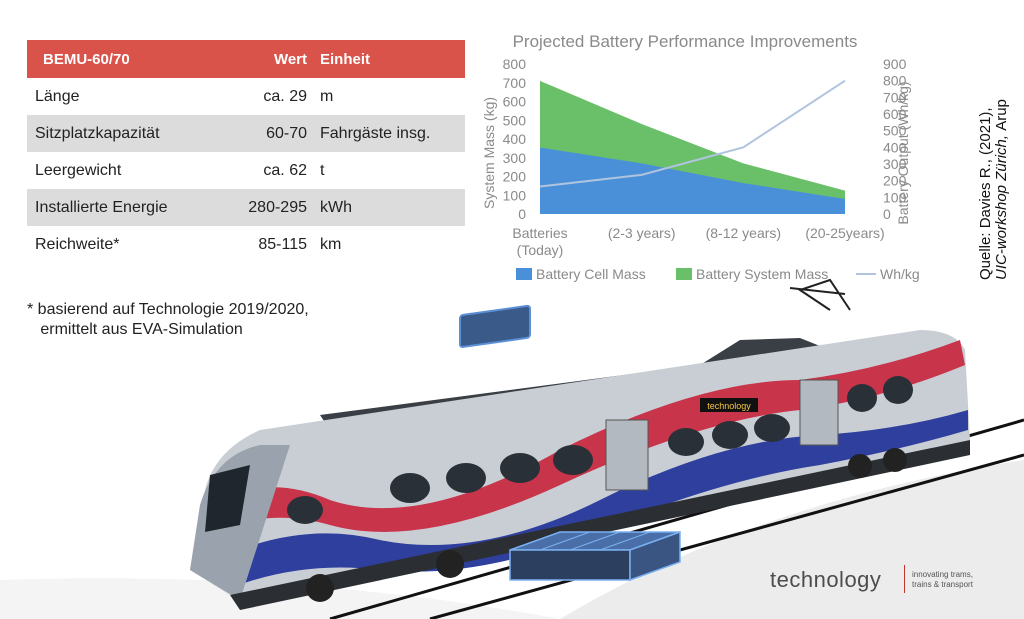 The width and height of the screenshot is (1024, 619). What do you see at coordinates (591, 274) in the screenshot?
I see `legend-label: Battery Cell Mass` at bounding box center [591, 274].